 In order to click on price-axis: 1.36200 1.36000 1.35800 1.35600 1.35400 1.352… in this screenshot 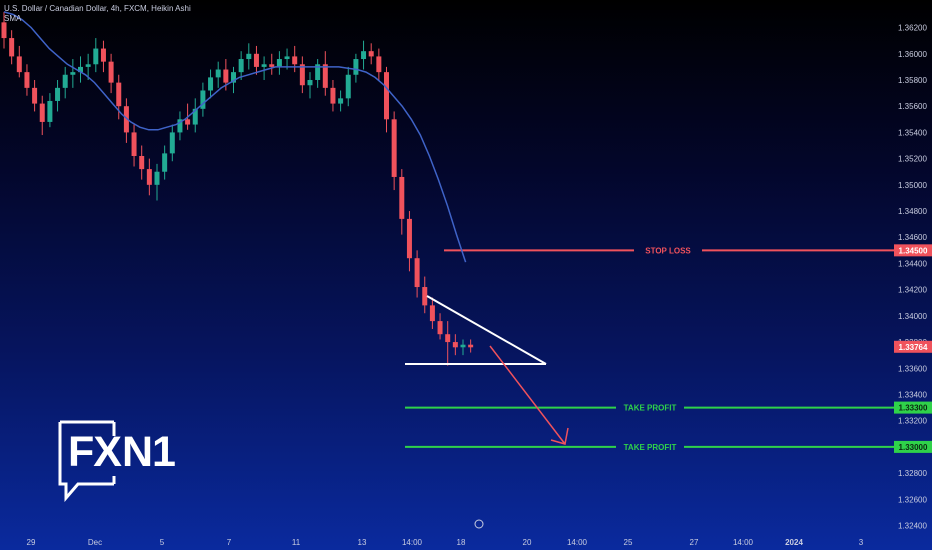, I will do `click(912, 277)`.